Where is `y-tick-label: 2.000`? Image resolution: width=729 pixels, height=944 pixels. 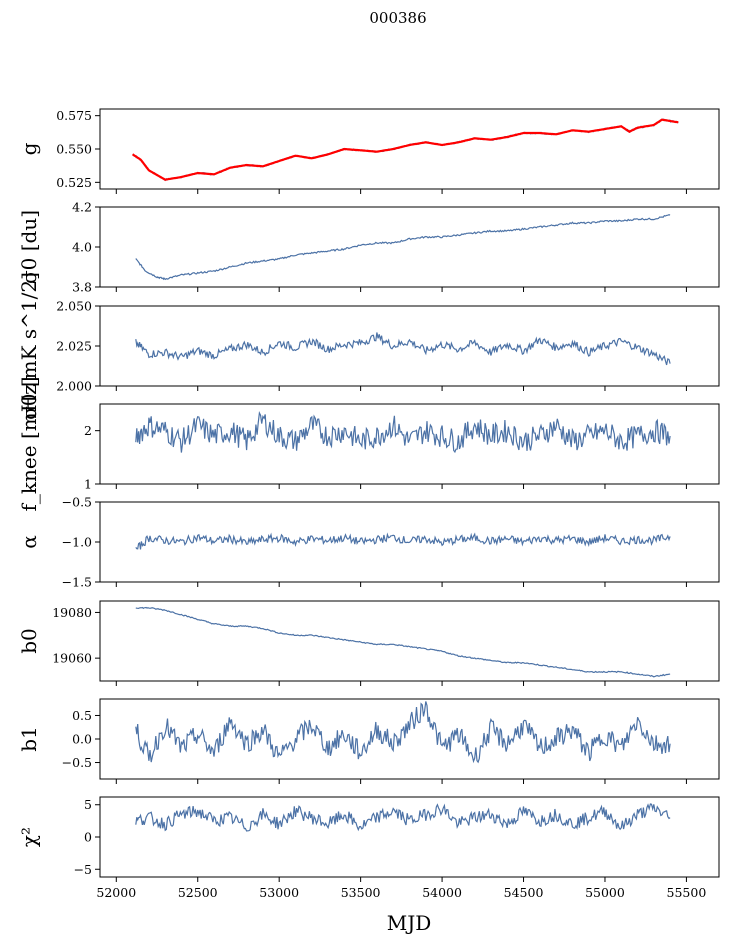 y-tick-label: 2.000 is located at coordinates (74, 386).